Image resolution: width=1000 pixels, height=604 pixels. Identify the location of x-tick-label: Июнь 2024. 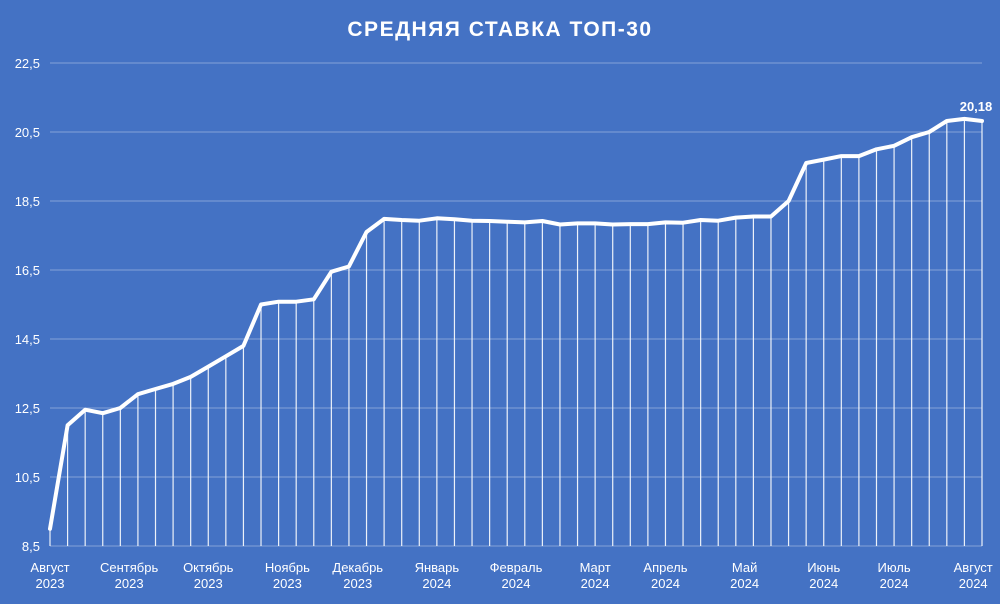
(823, 575).